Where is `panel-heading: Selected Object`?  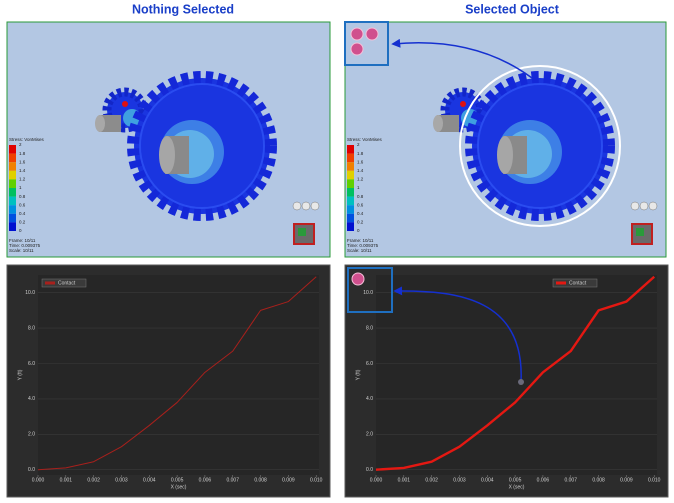
panel-heading: Selected Object is located at coordinates (512, 9).